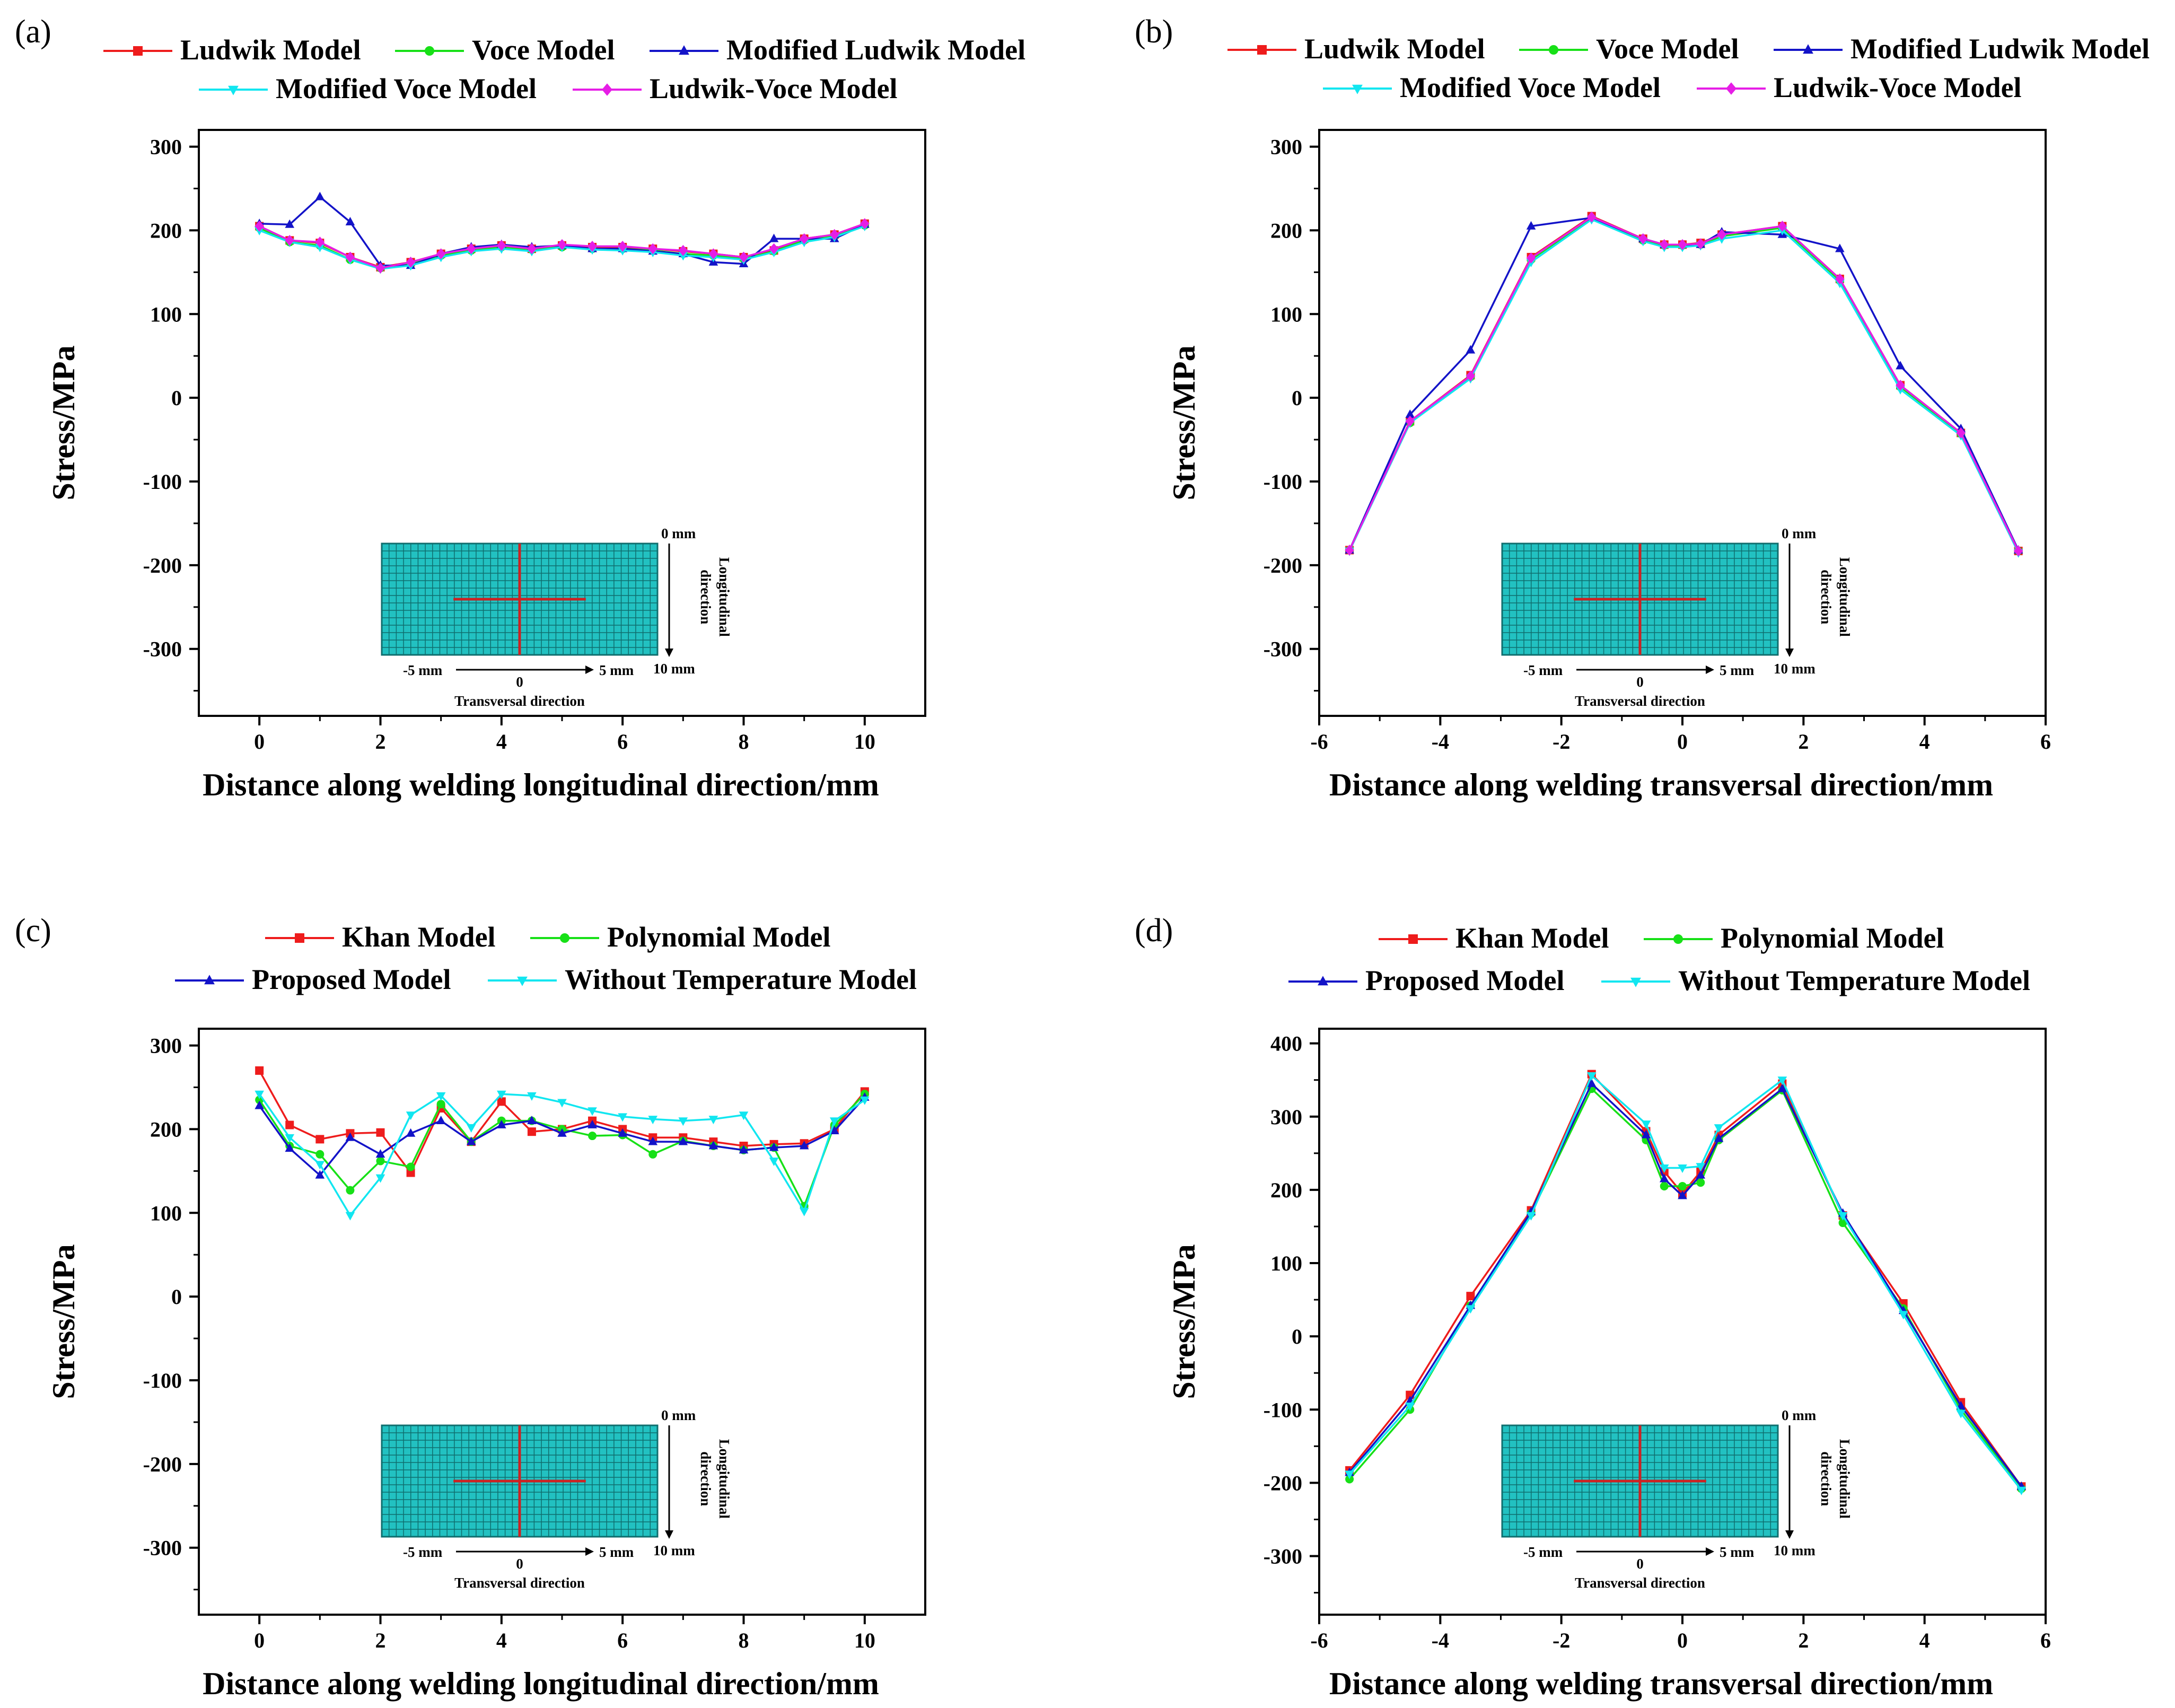 Image resolution: width=2175 pixels, height=1708 pixels. I want to click on x-tick-label: -6, so click(1319, 1640).